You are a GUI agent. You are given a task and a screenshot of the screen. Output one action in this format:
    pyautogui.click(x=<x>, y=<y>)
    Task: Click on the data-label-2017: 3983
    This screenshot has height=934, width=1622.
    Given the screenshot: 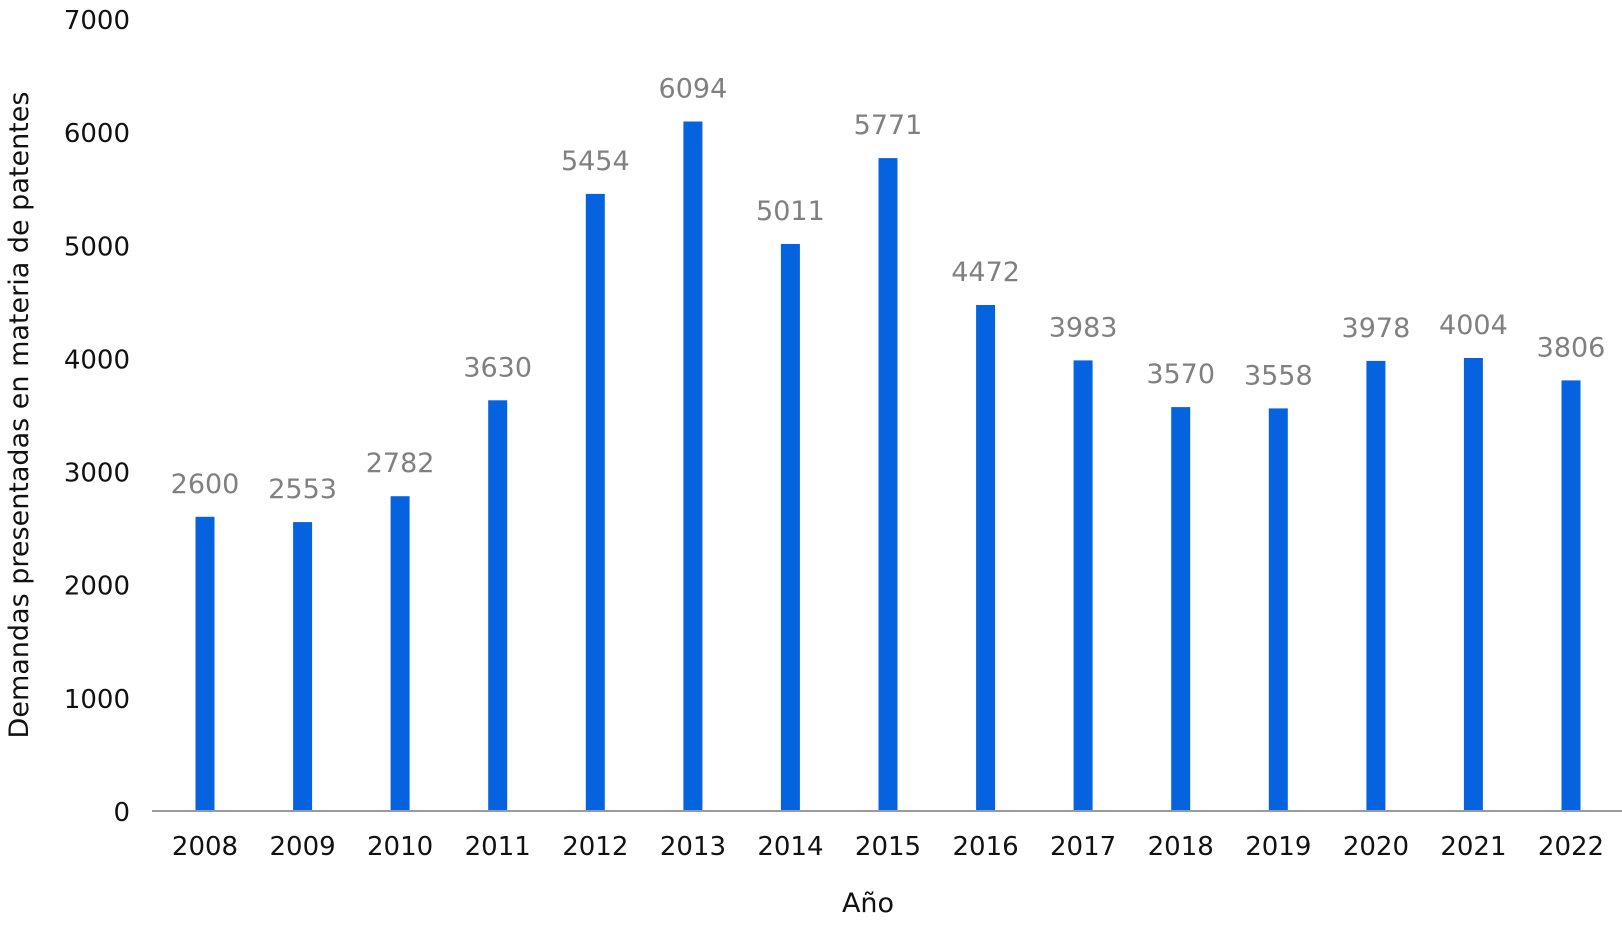 What is the action you would take?
    pyautogui.click(x=1083, y=327)
    